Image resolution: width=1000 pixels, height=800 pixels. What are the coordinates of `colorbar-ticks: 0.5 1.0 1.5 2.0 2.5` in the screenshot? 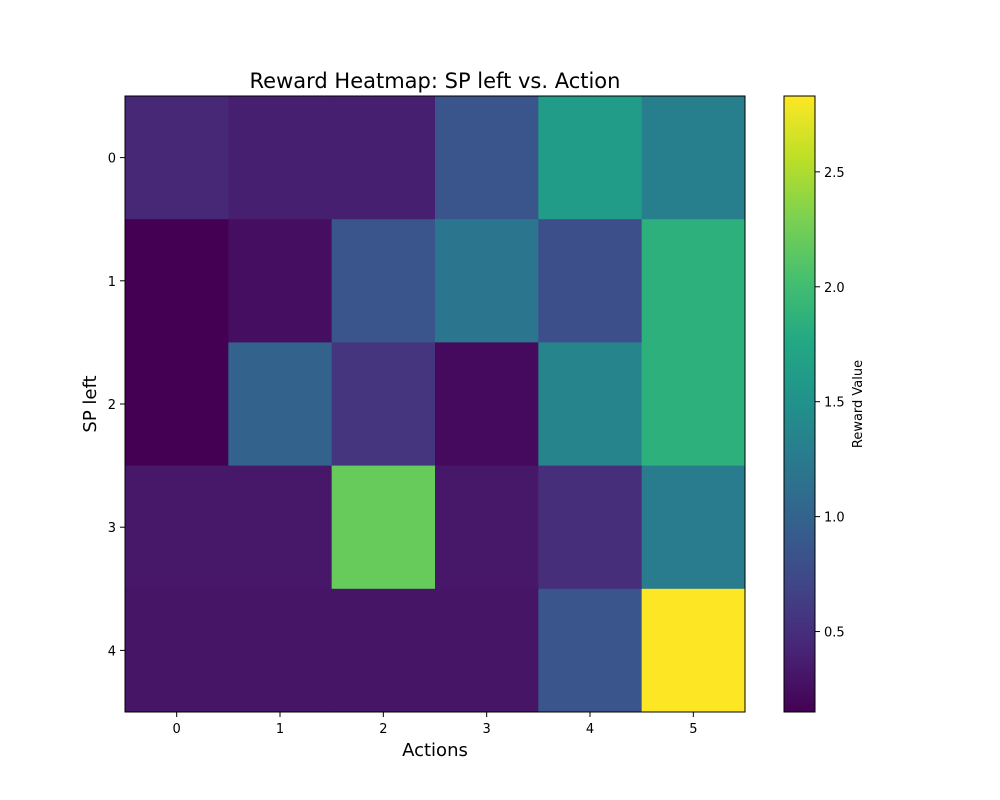 It's located at (830, 403).